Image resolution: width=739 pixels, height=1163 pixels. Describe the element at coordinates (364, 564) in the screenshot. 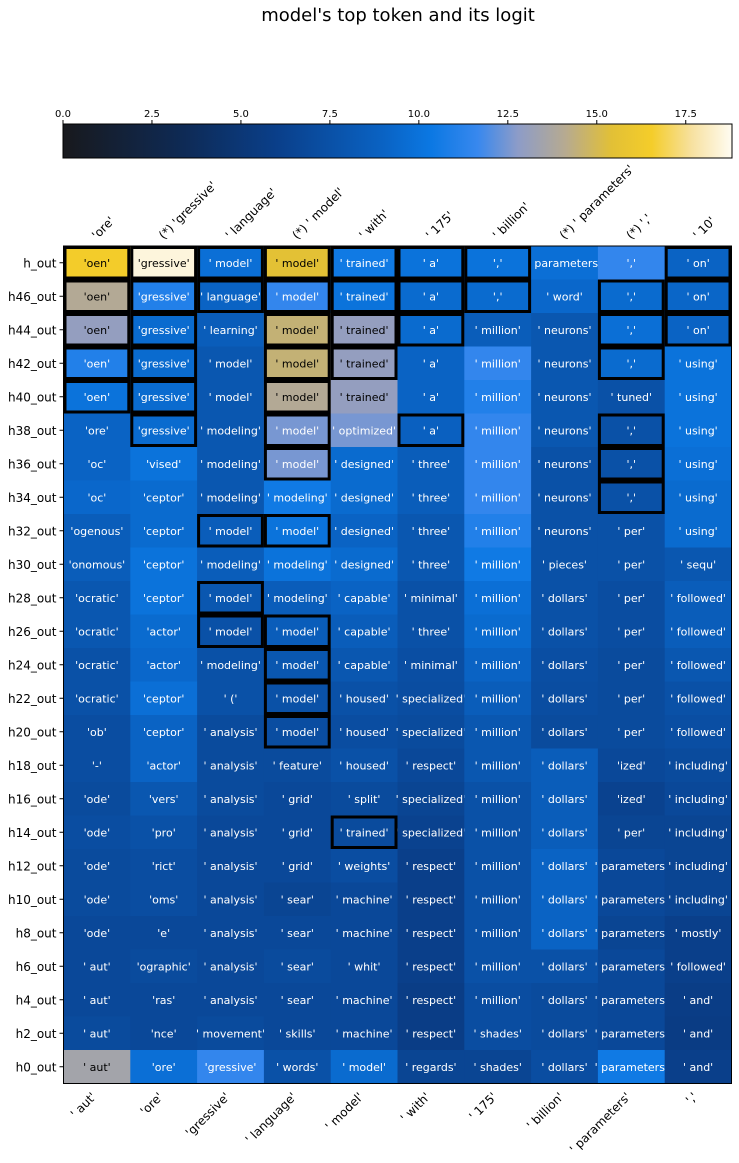

I see `cell-token-label: ' designed'` at that location.